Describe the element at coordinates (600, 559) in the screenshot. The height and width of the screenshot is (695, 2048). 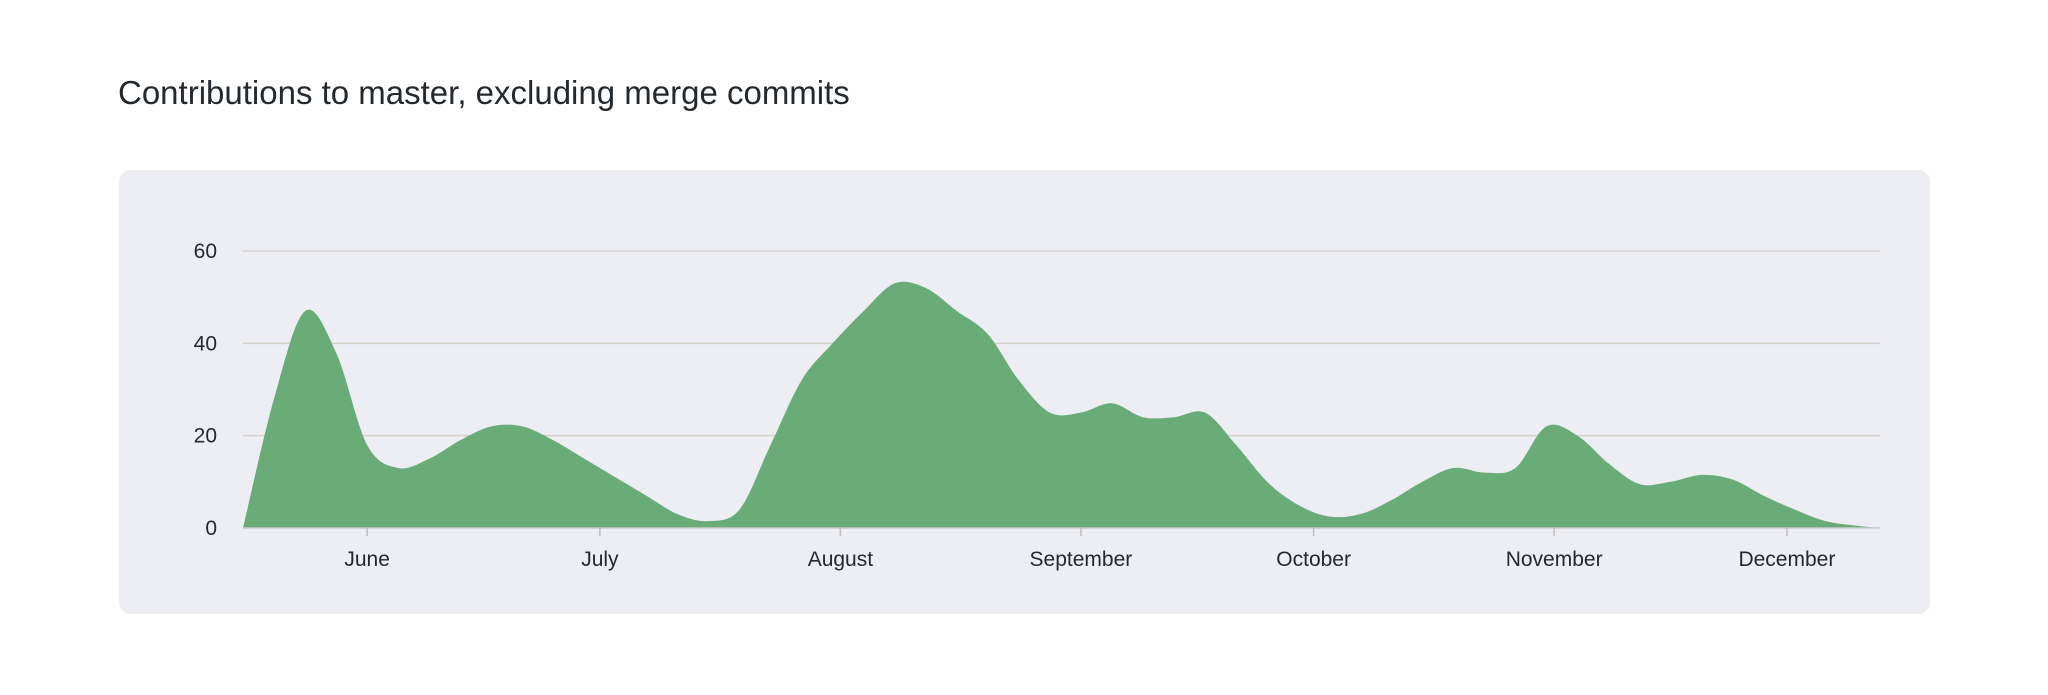
I see `x-tick-label-july: July` at that location.